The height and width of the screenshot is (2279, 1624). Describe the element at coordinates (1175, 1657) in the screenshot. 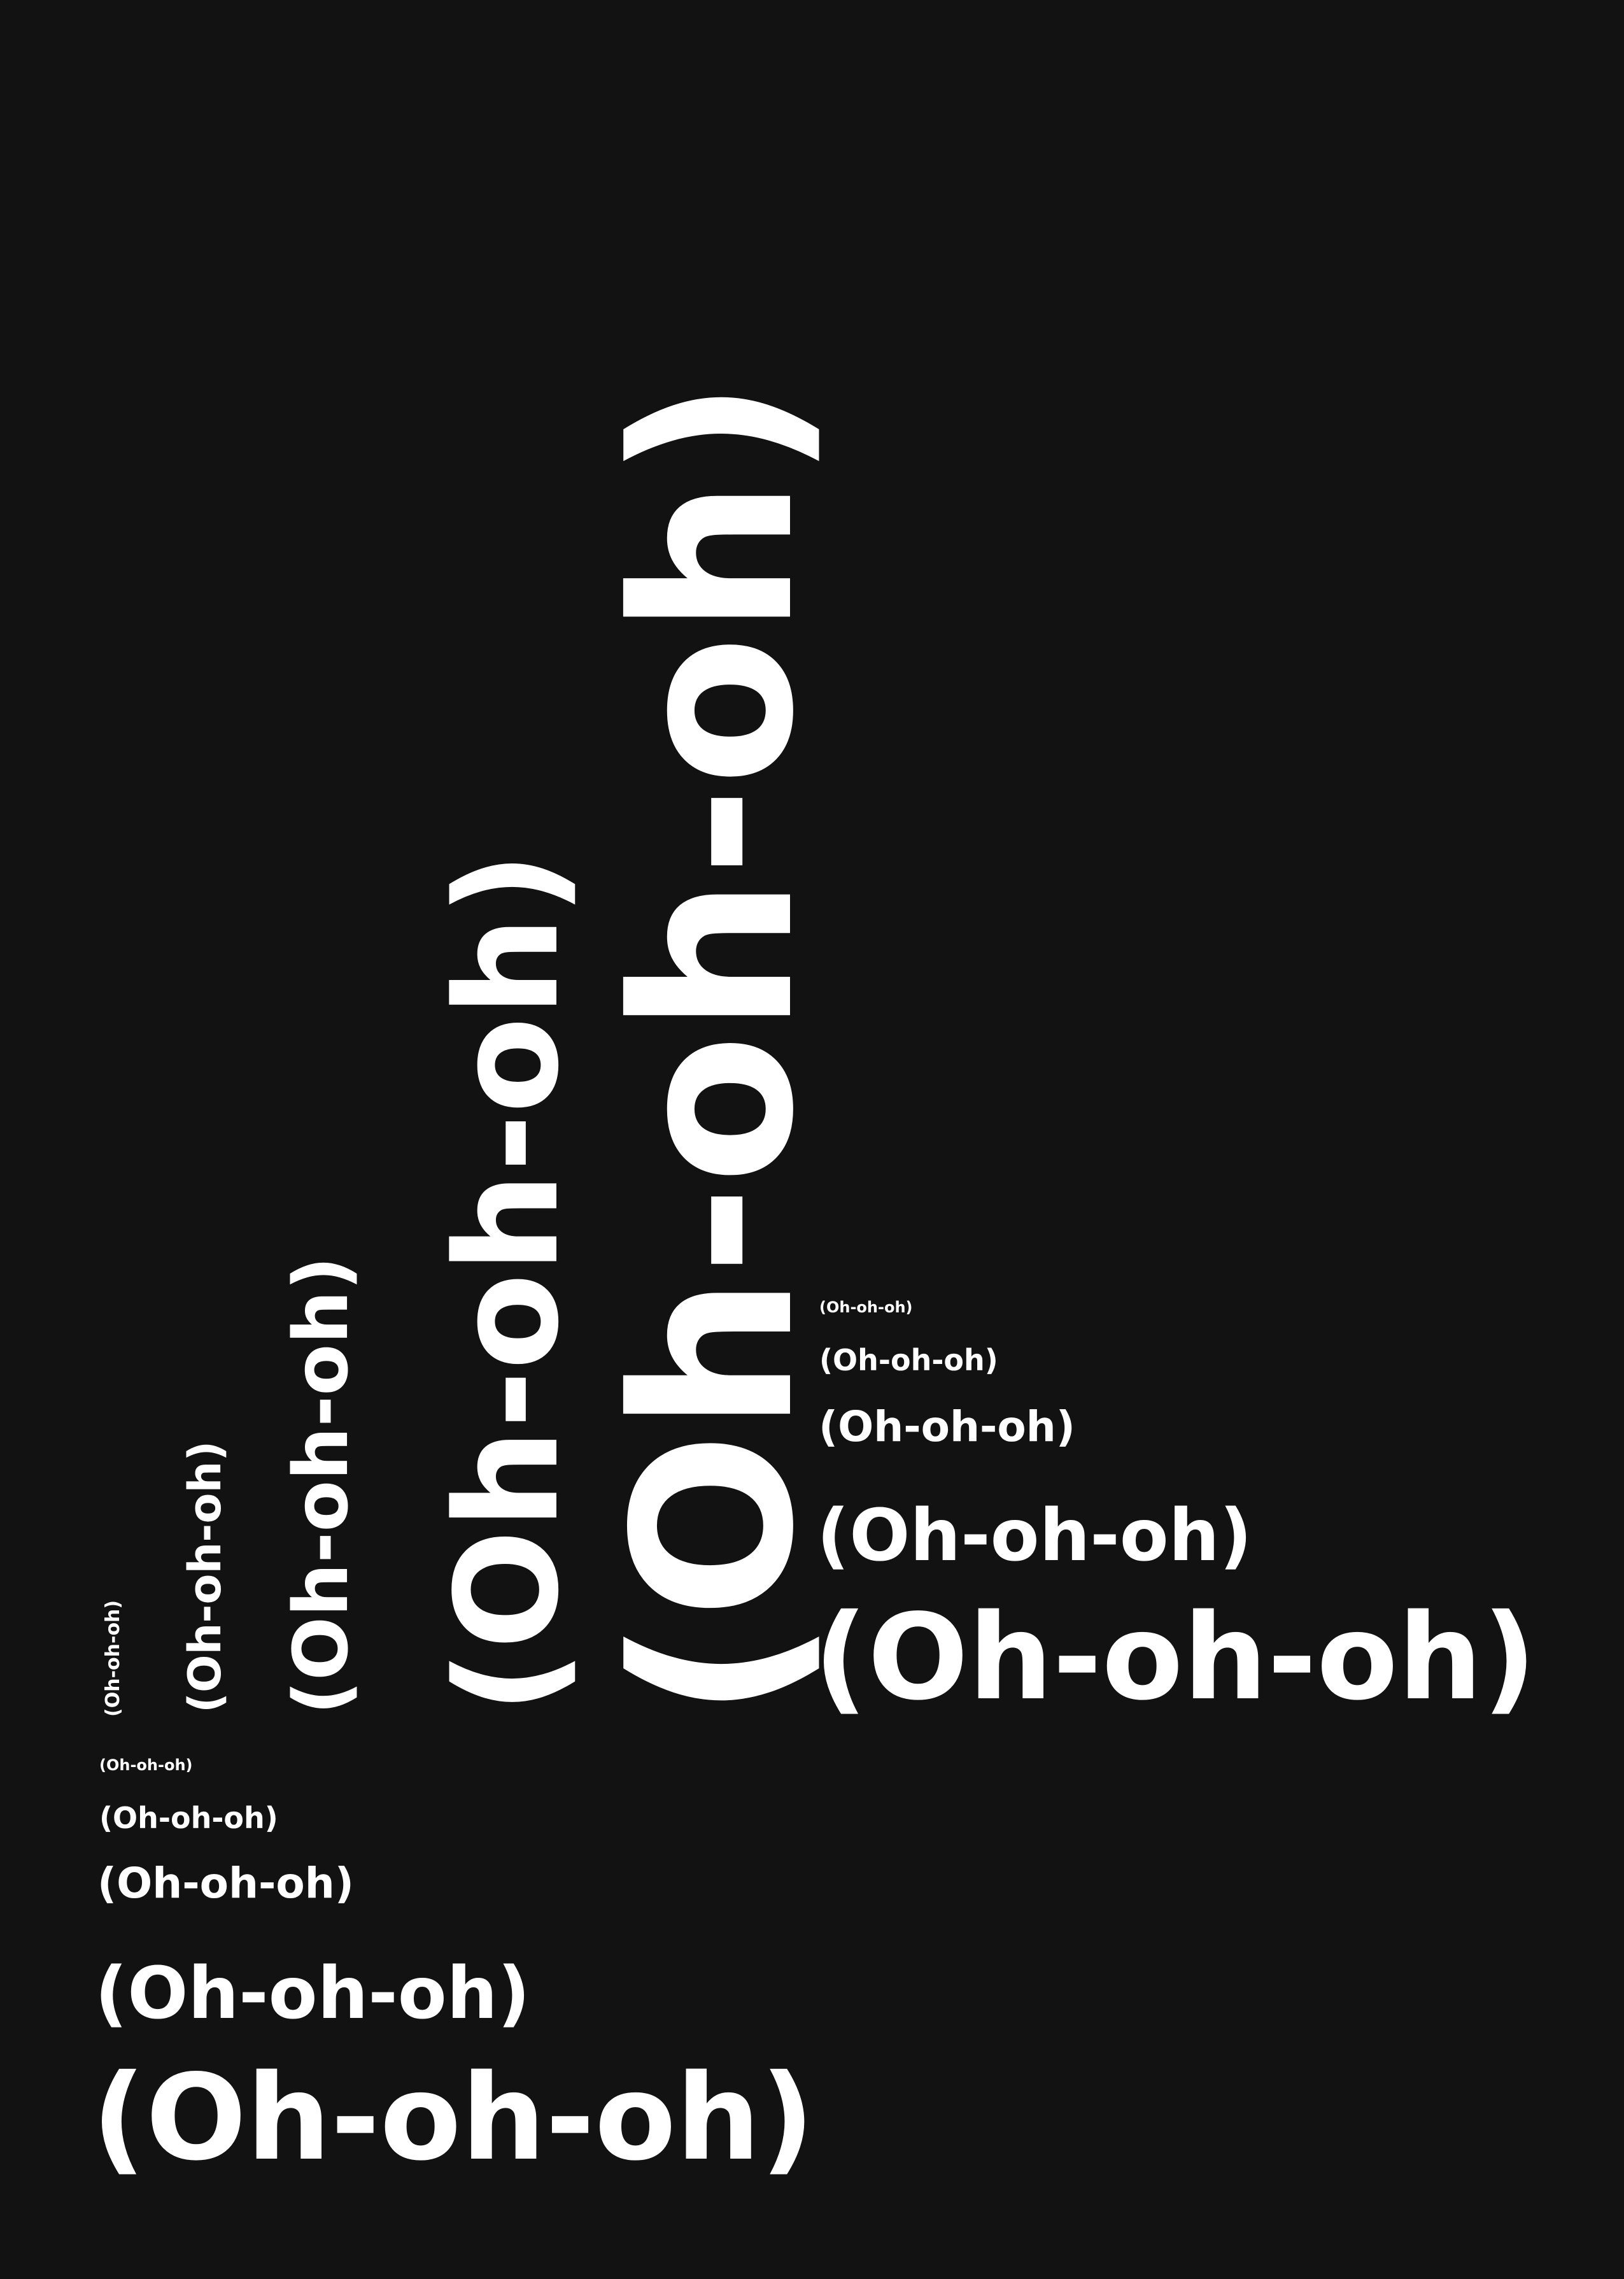

I see `right-phrase-5: (Oh-oh-oh)` at that location.